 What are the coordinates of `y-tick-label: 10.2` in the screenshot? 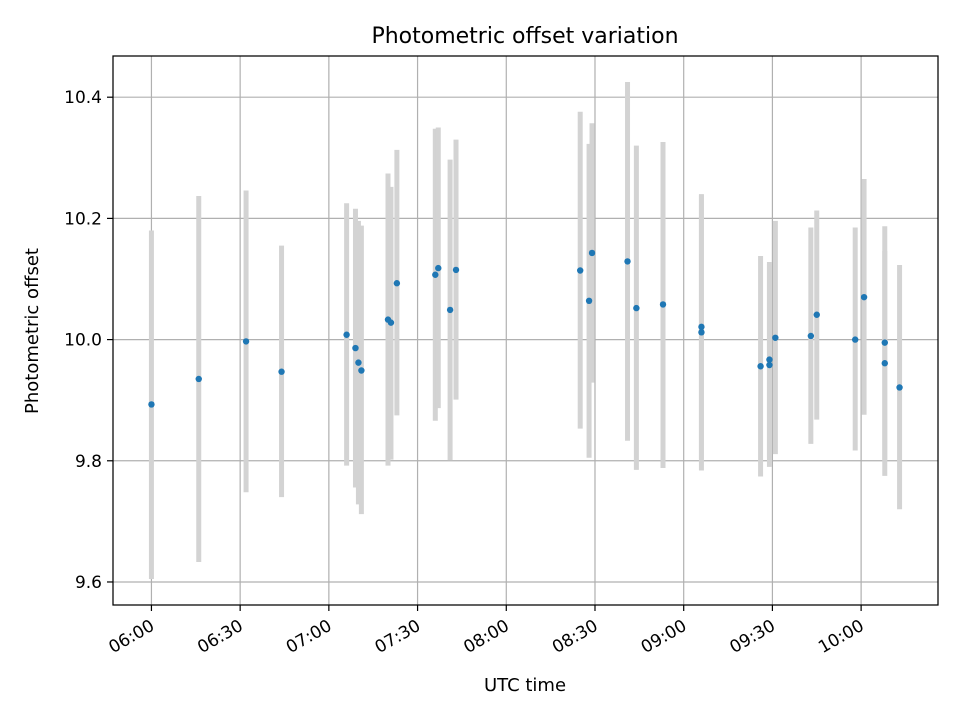 It's located at (83, 219).